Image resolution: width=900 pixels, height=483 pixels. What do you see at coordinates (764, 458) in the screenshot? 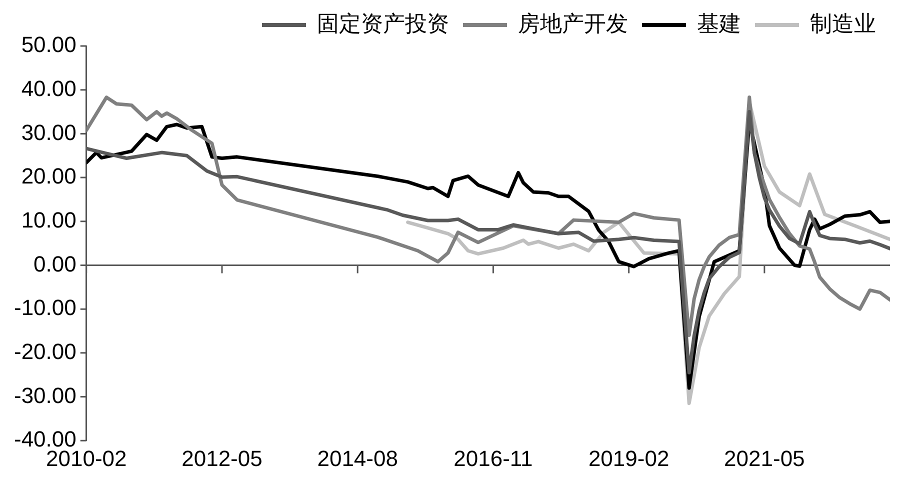
I see `x-tick-label: 2021-05` at bounding box center [764, 458].